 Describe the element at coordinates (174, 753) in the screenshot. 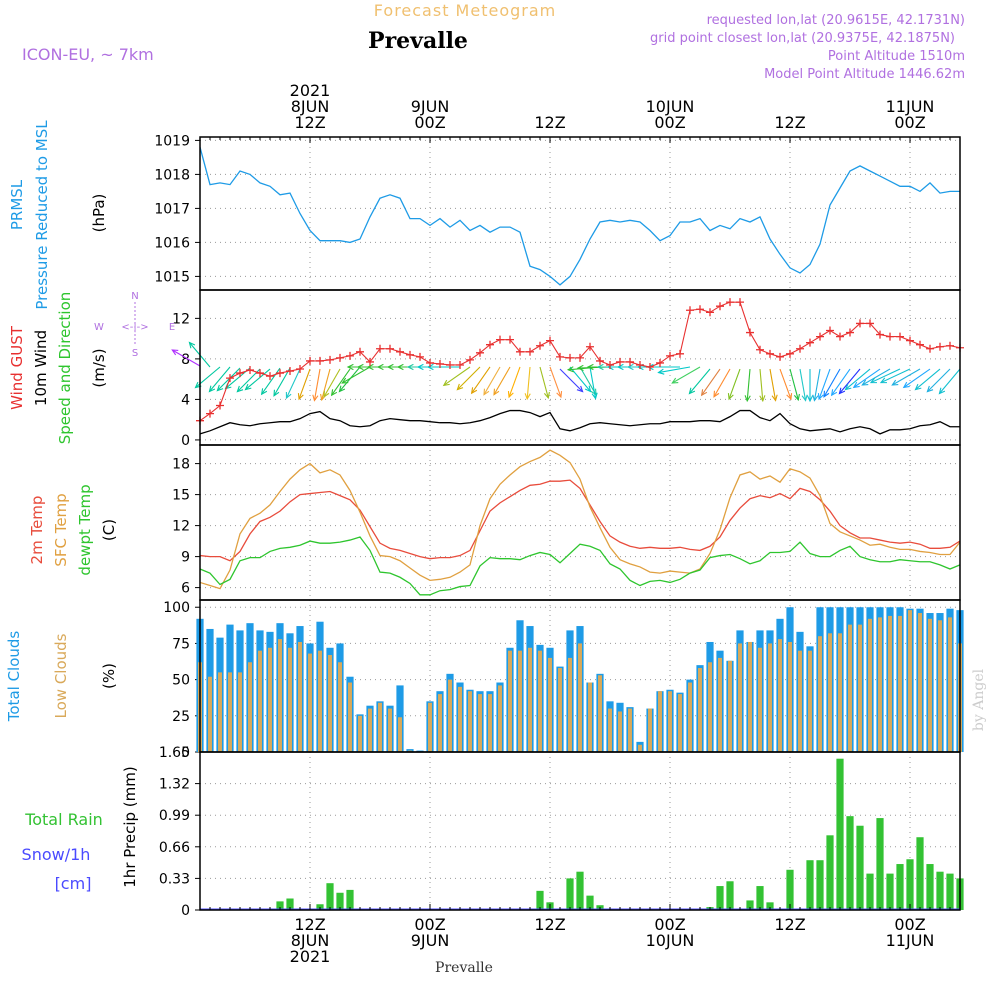

I see `y-tick-label-precip: 1.65` at that location.